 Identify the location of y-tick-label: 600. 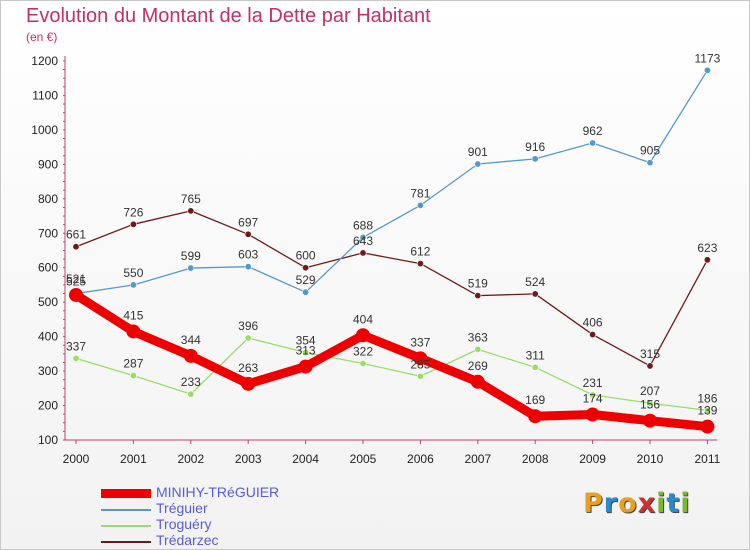
(48, 268).